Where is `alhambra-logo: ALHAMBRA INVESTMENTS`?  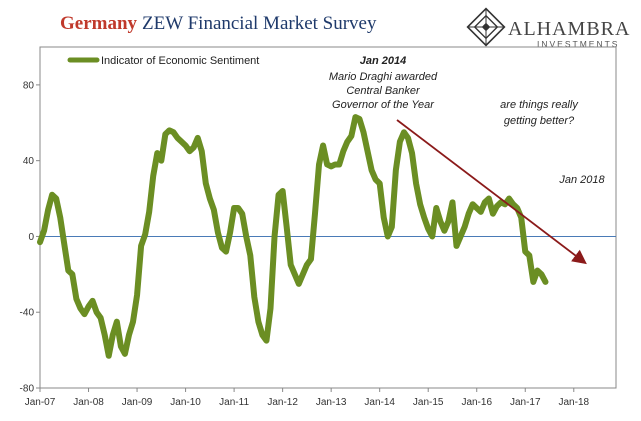
alhambra-logo: ALHAMBRA INVESTMENTS is located at coordinates (548, 28).